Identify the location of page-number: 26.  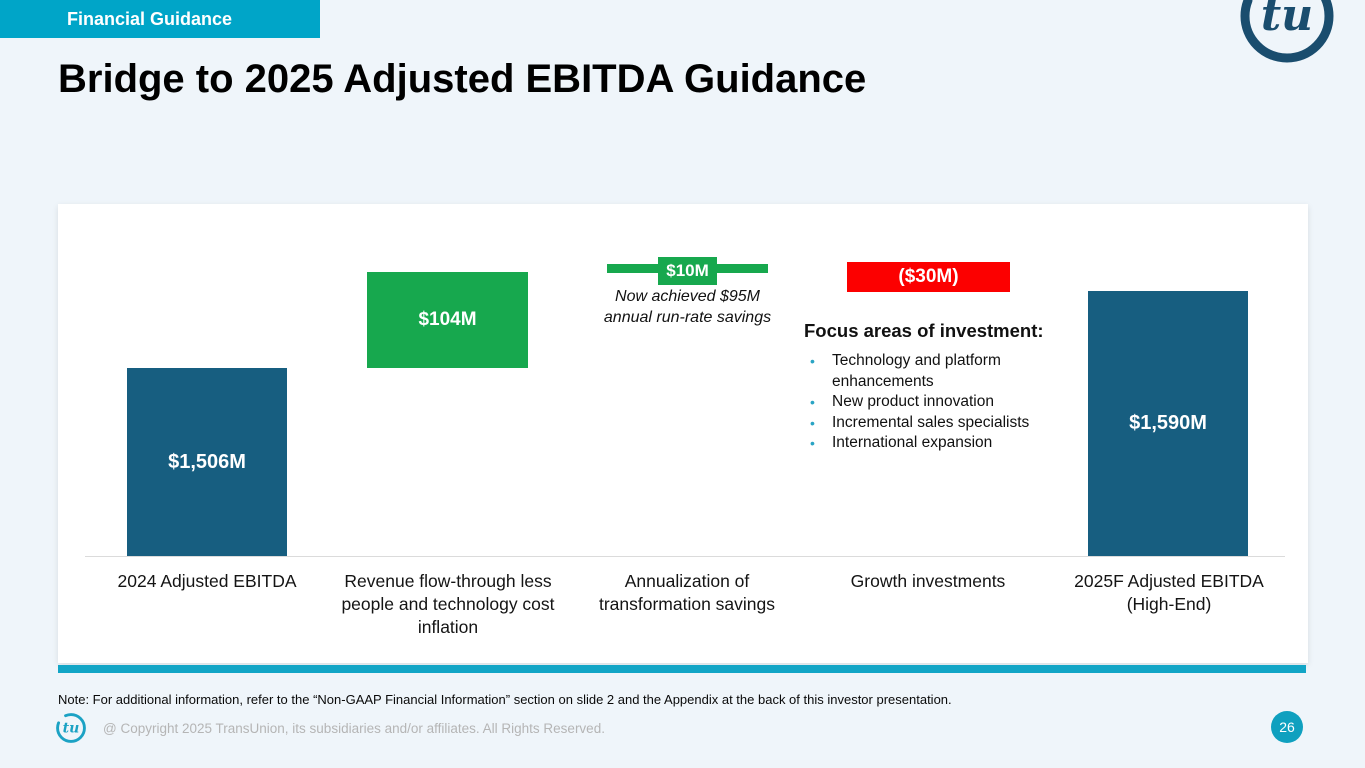
(1287, 727).